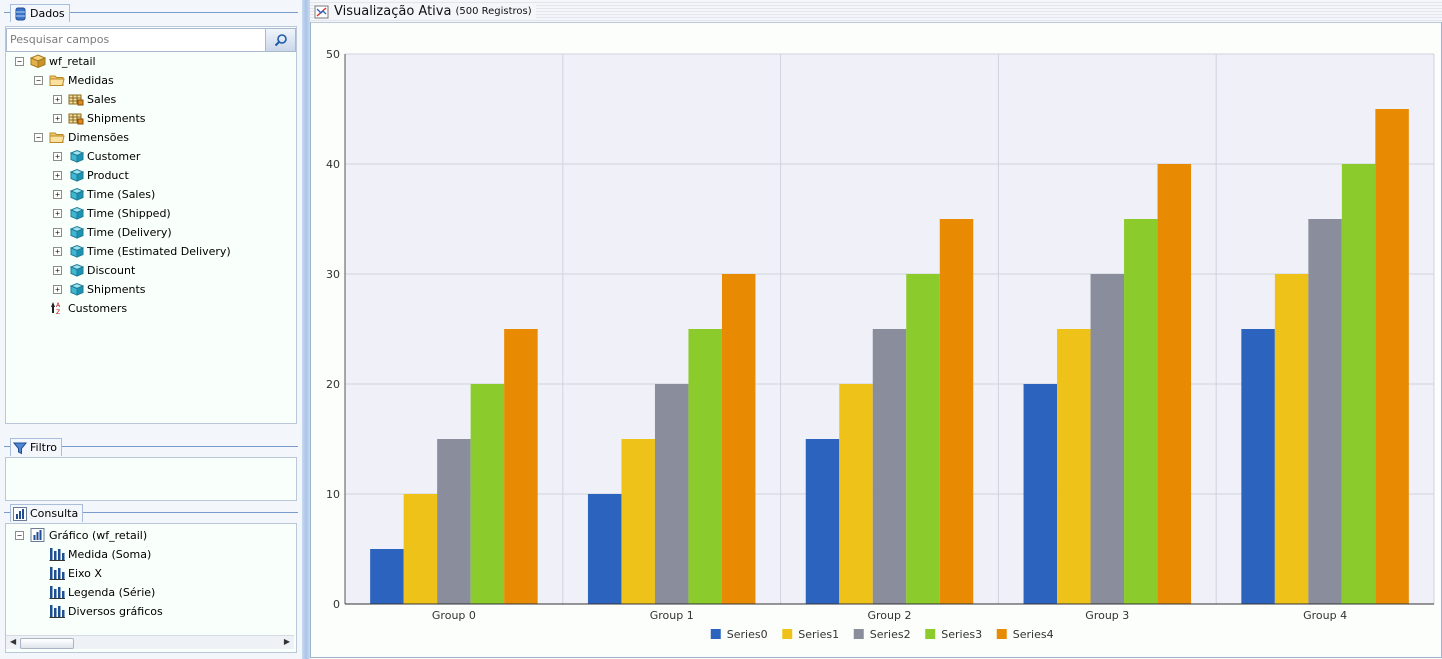 Image resolution: width=1442 pixels, height=659 pixels. I want to click on tree-item-label: Time (Shipped), so click(129, 213).